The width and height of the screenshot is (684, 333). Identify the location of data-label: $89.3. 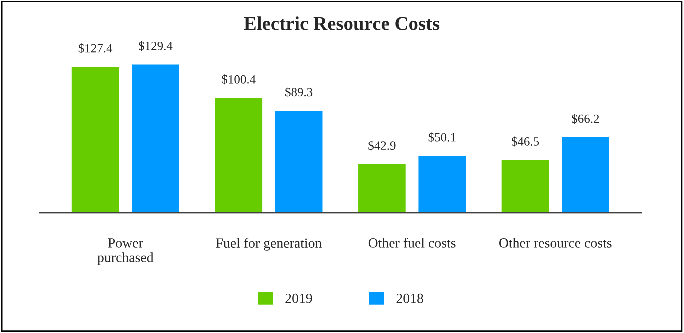
(299, 92).